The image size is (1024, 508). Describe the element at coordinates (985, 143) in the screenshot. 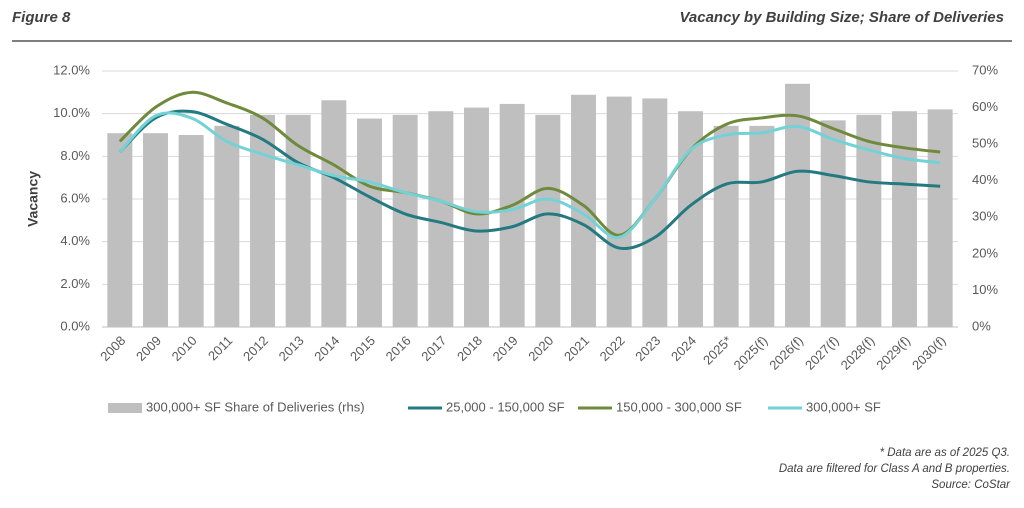

I see `y2-tick-label: 50%` at that location.